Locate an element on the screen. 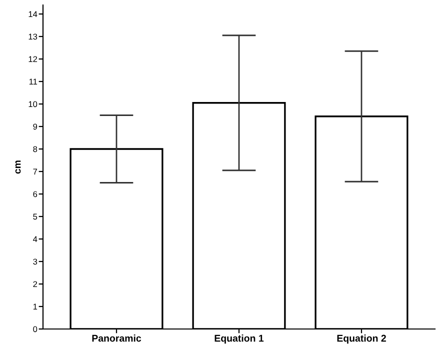  x-tick-label: Equation 1 is located at coordinates (239, 339).